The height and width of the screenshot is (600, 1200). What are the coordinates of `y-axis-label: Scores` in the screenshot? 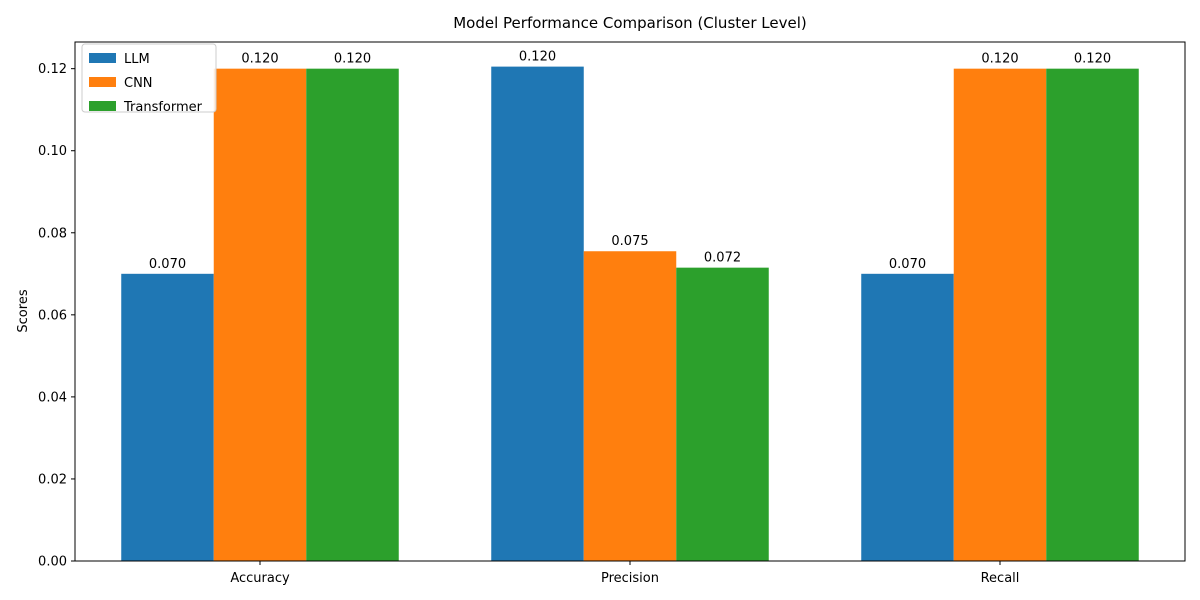 It's located at (23, 310).